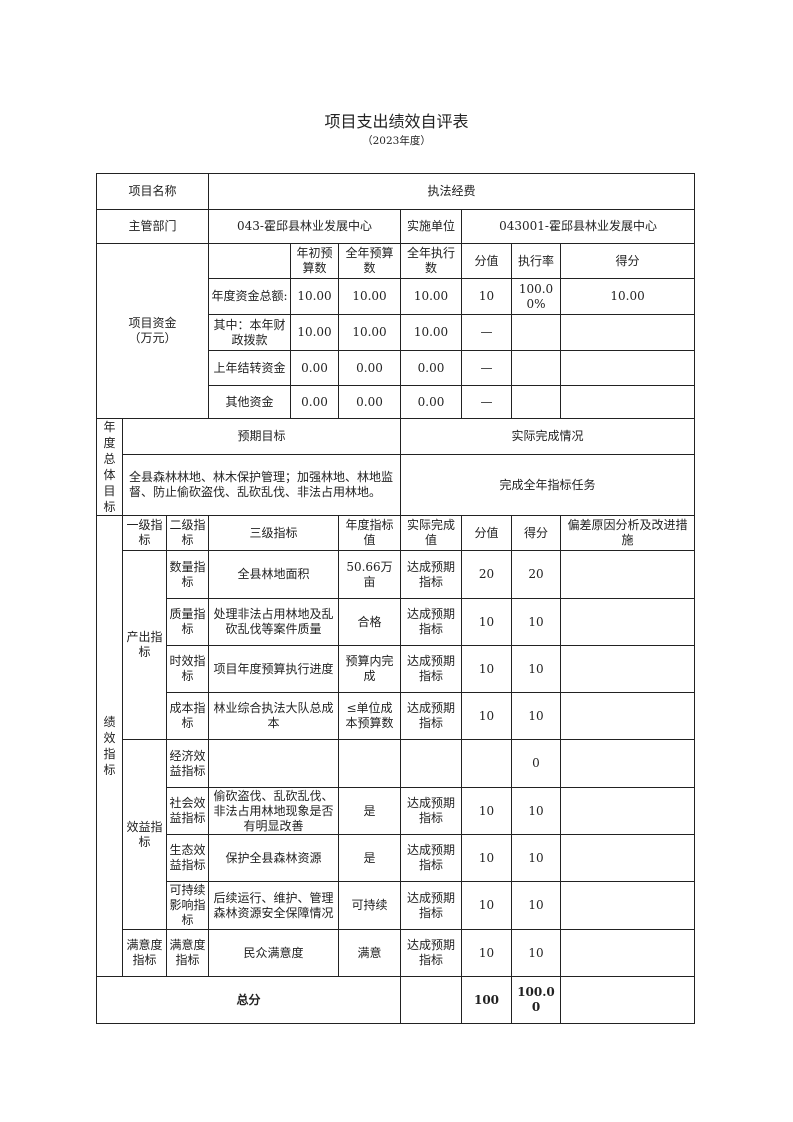 The height and width of the screenshot is (1122, 793). Describe the element at coordinates (536, 533) in the screenshot. I see `score-header: 得分` at that location.